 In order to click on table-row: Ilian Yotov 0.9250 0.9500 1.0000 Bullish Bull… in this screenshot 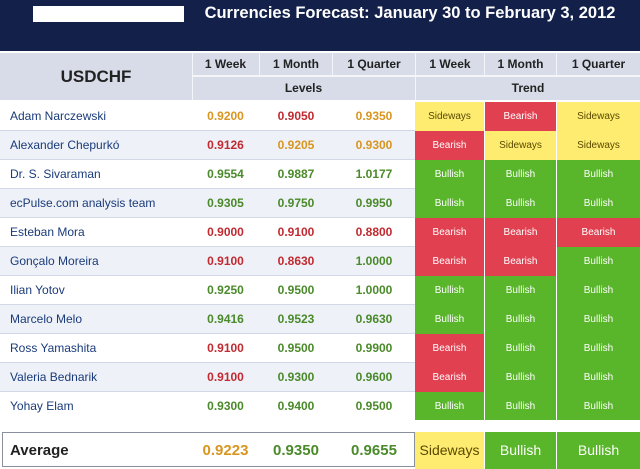, I will do `click(320, 290)`.